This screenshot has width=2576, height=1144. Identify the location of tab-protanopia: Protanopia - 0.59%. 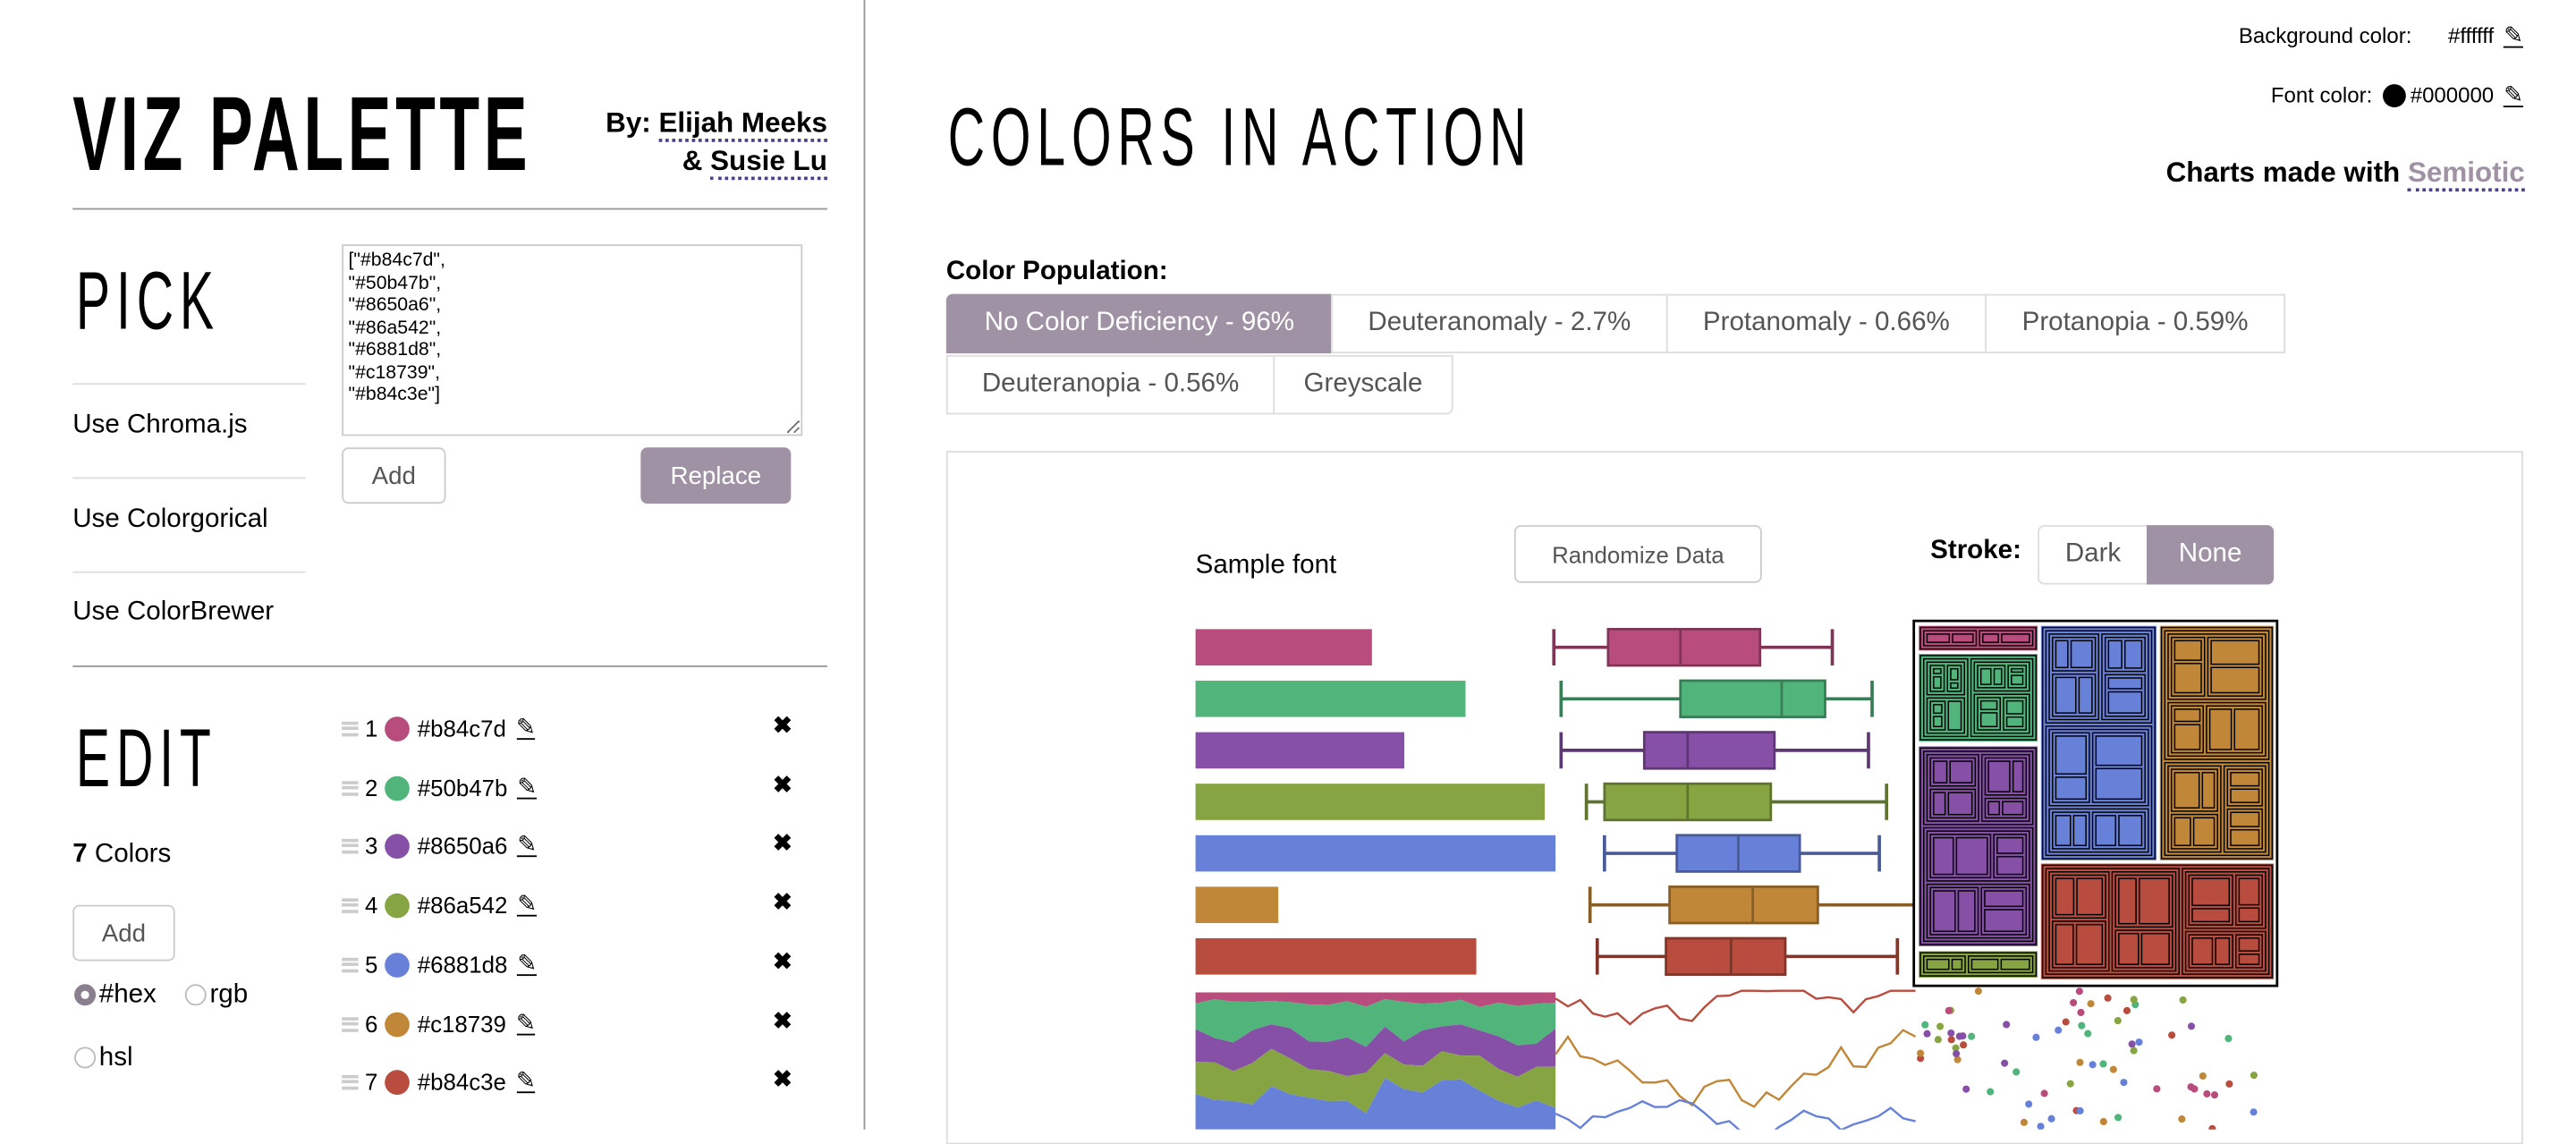
(2135, 323).